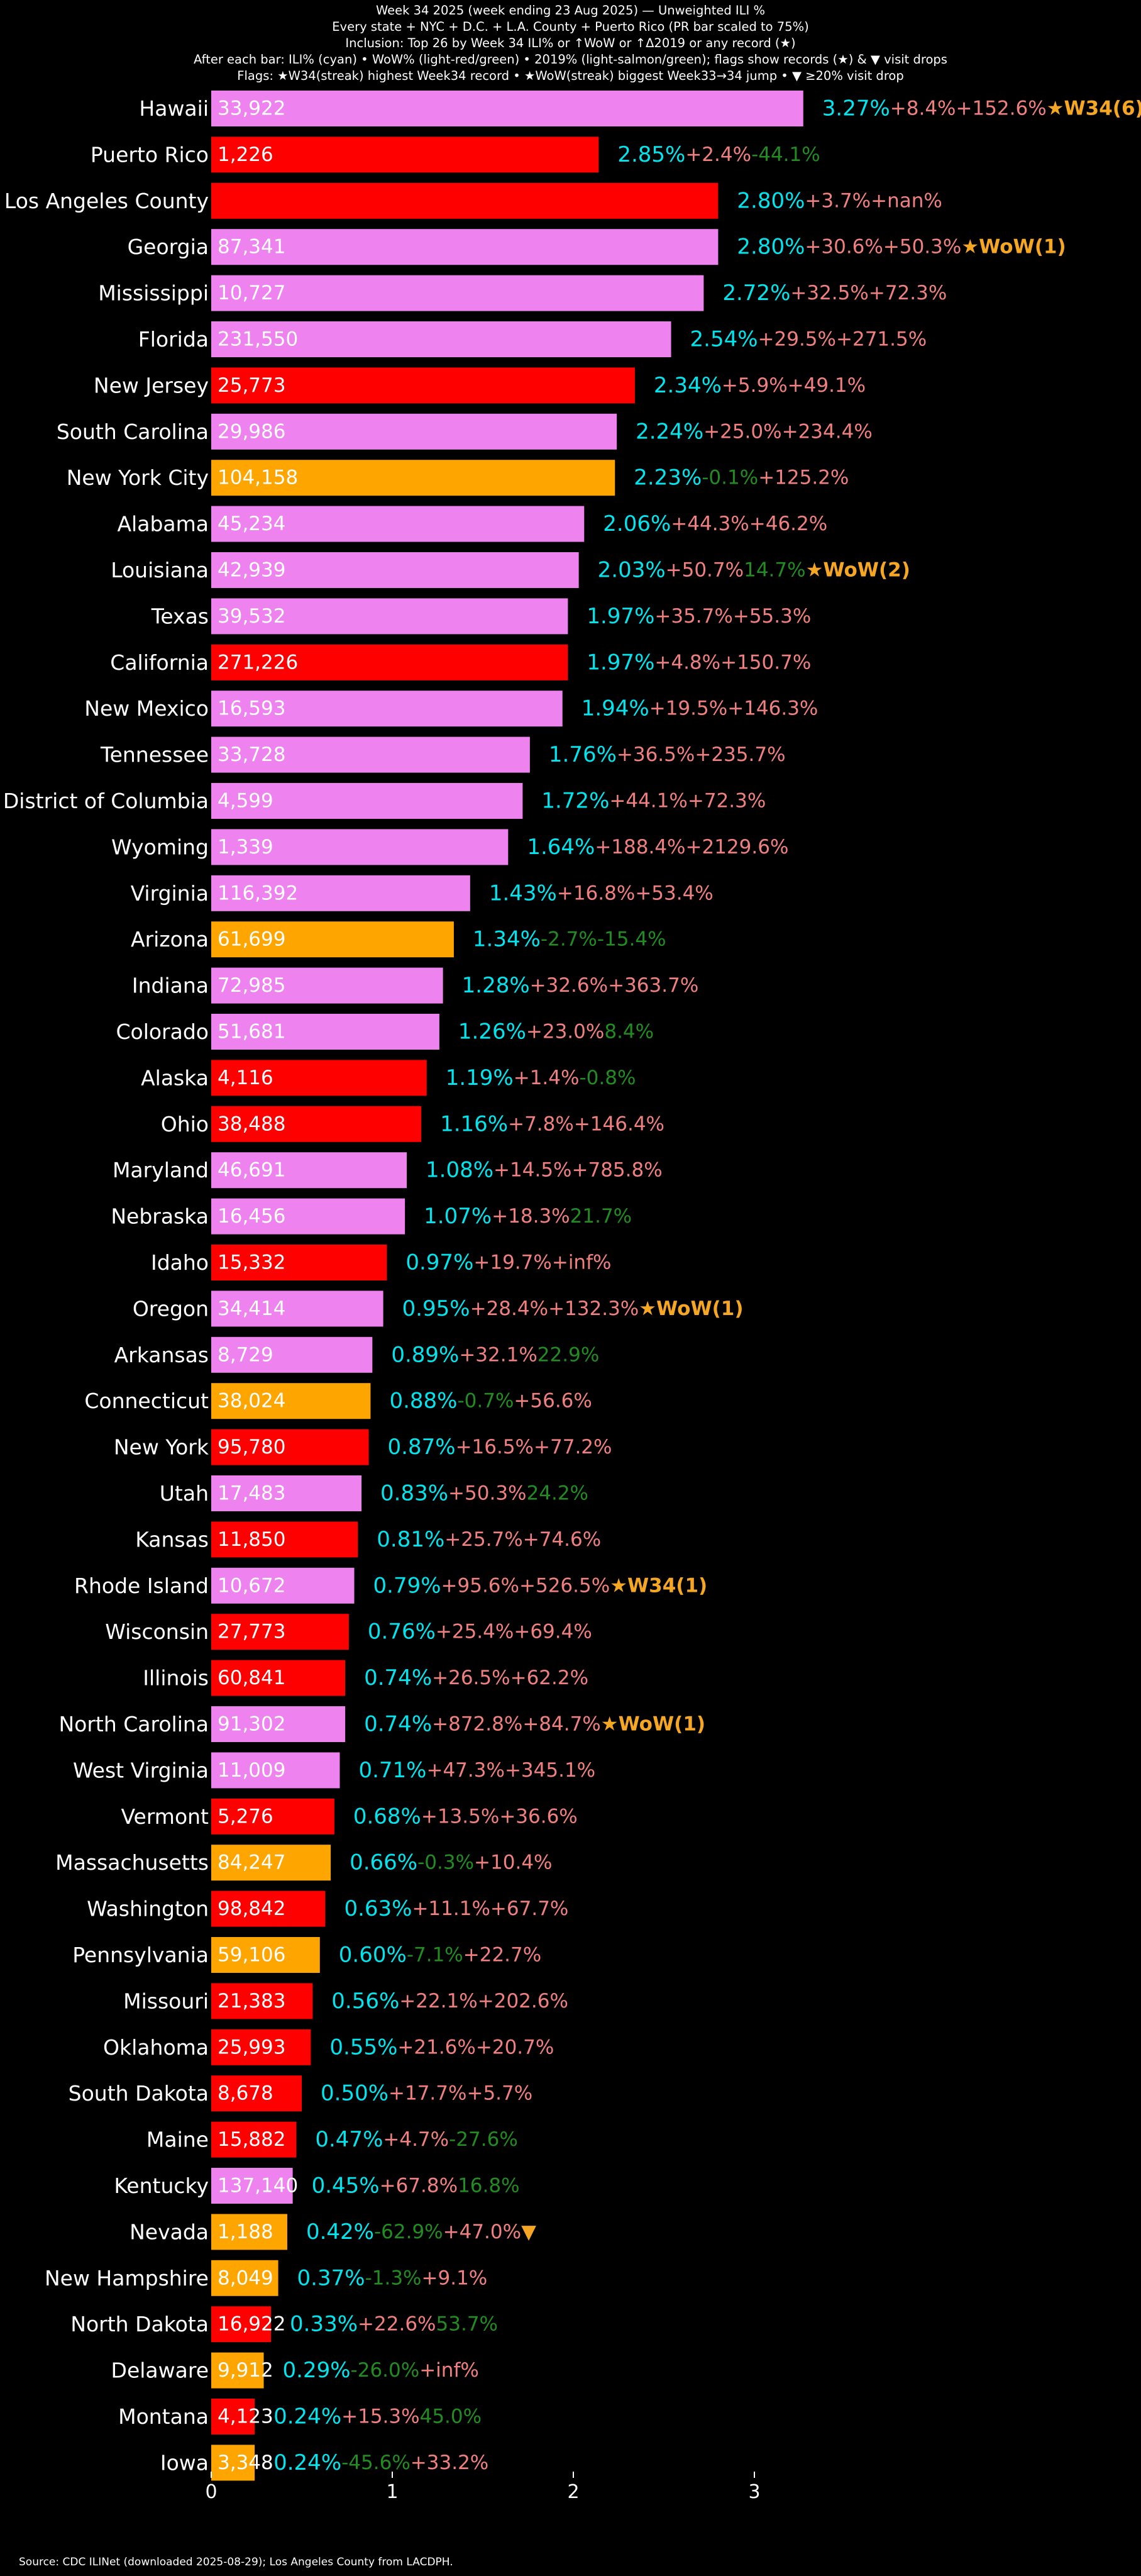  I want to click on ili-label-massachusetts: 0.66%, so click(383, 1862).